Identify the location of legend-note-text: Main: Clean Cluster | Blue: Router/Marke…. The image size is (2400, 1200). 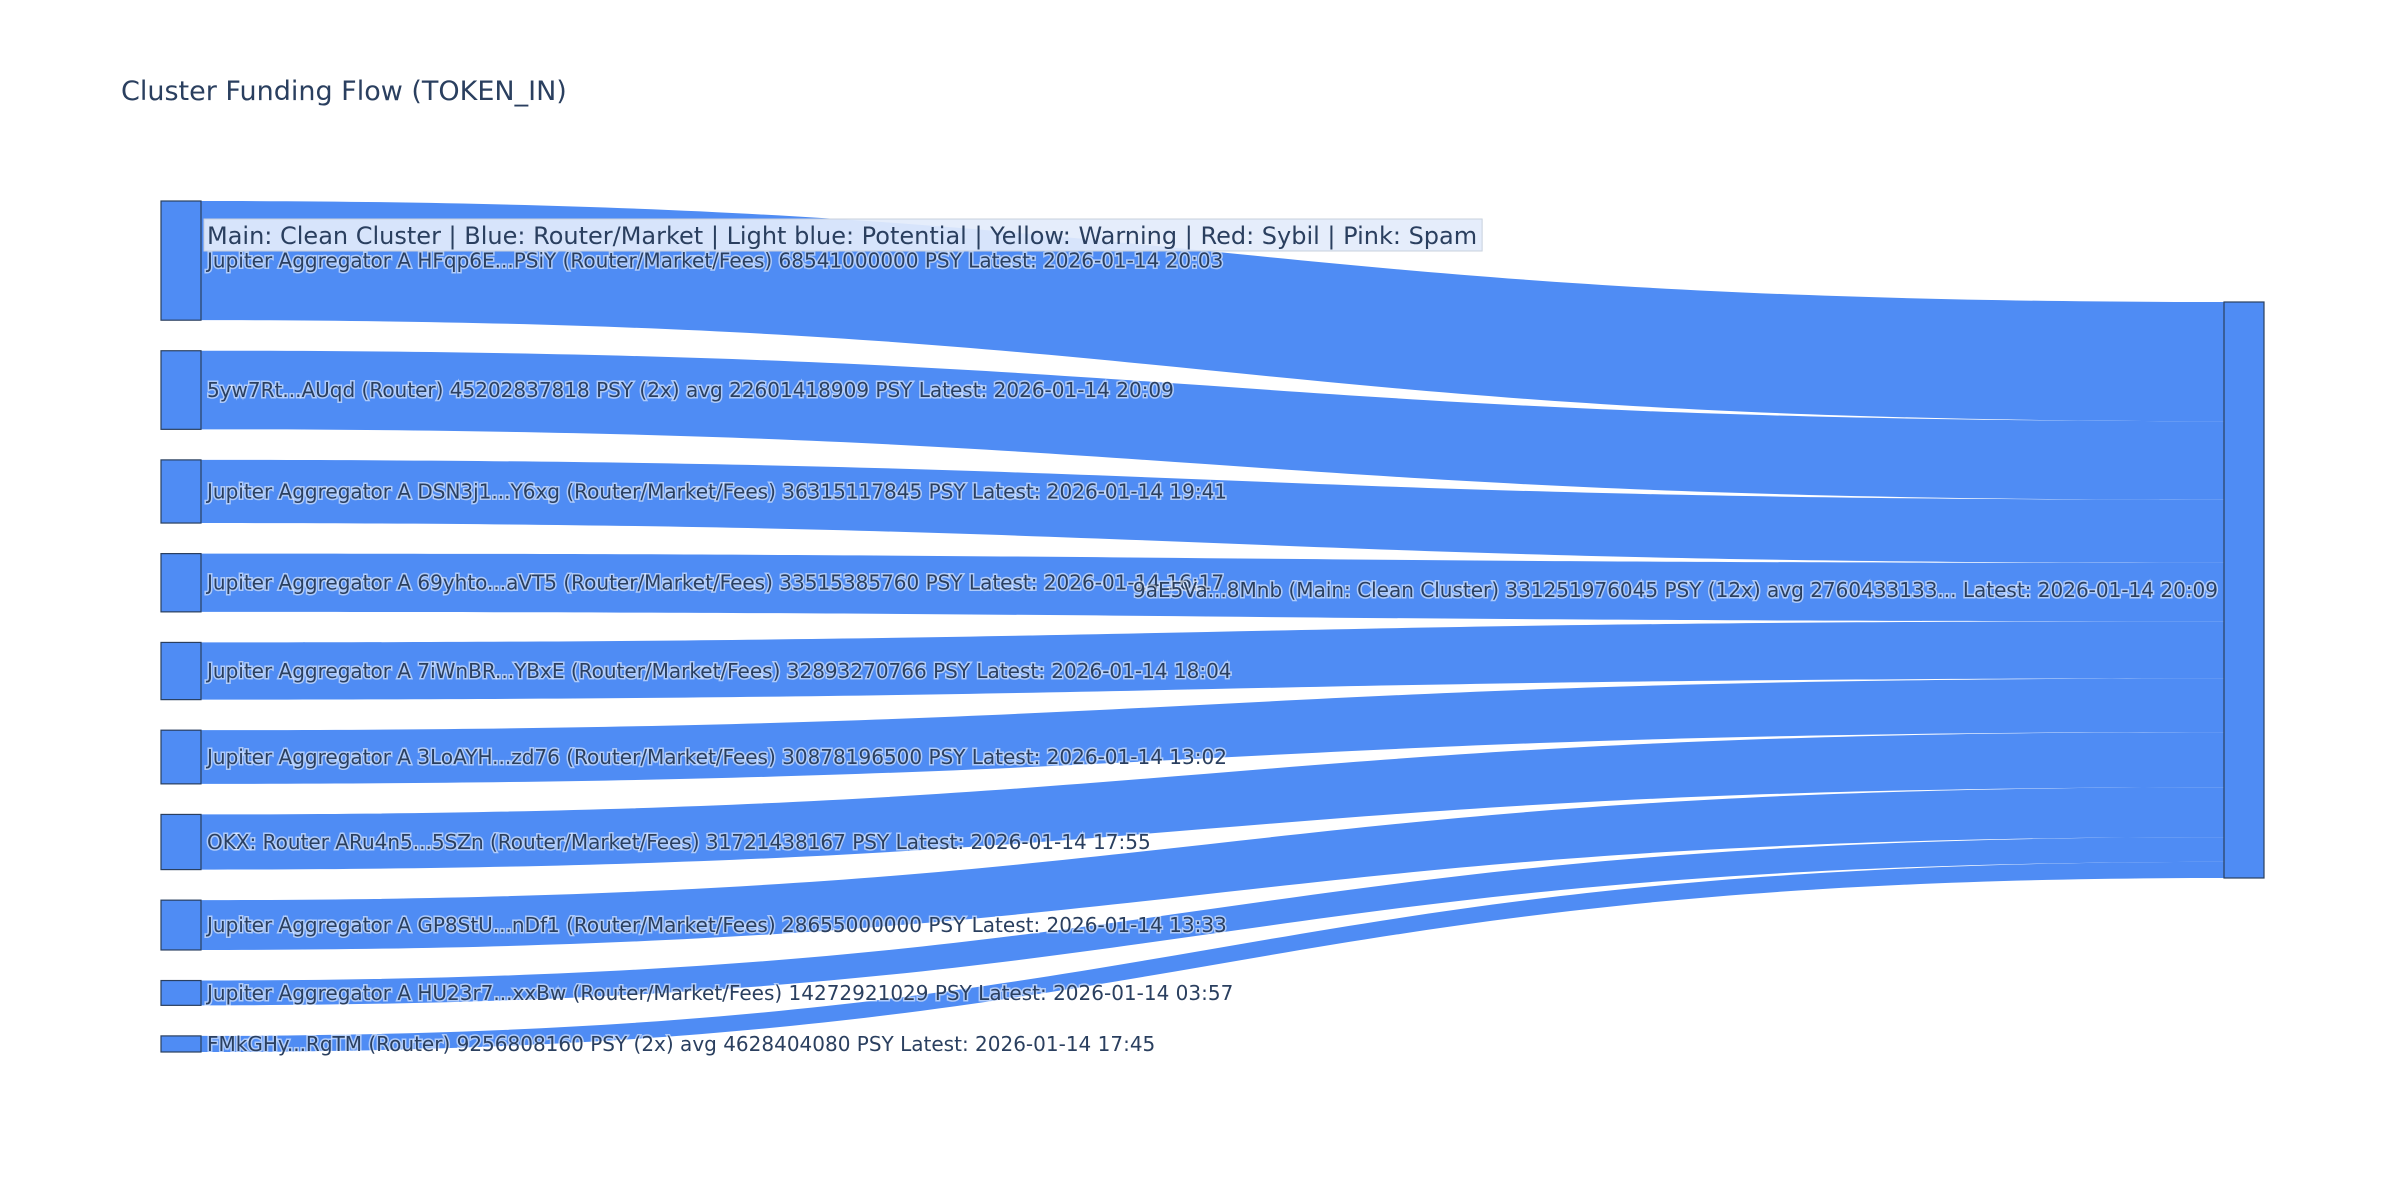
(842, 236).